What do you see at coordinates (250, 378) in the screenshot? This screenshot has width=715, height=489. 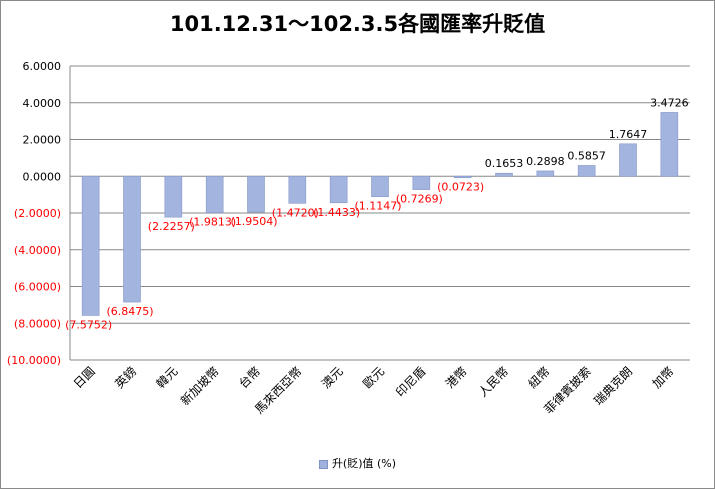 I see `x-tick-label: 台幣` at bounding box center [250, 378].